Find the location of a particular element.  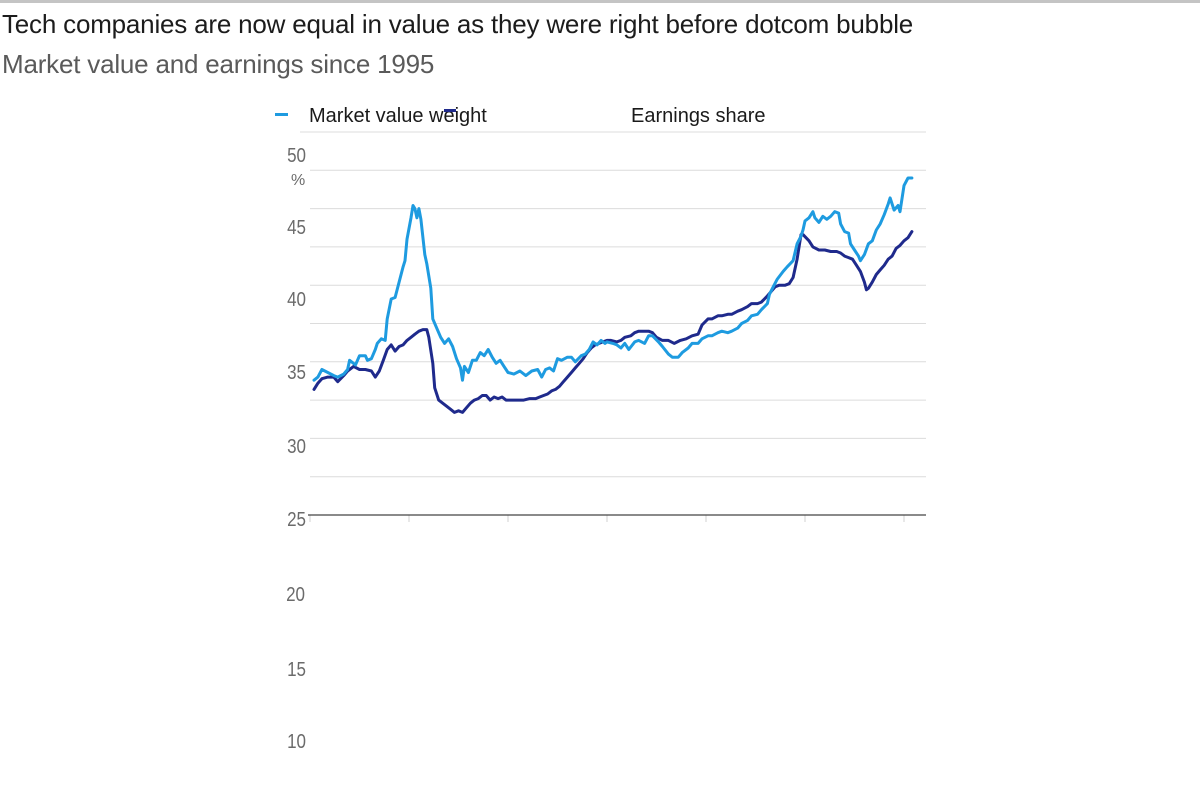

y-unit-label: % is located at coordinates (298, 180).